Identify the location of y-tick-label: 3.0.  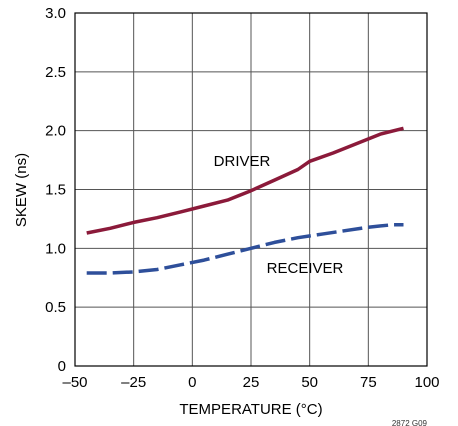
(55, 13).